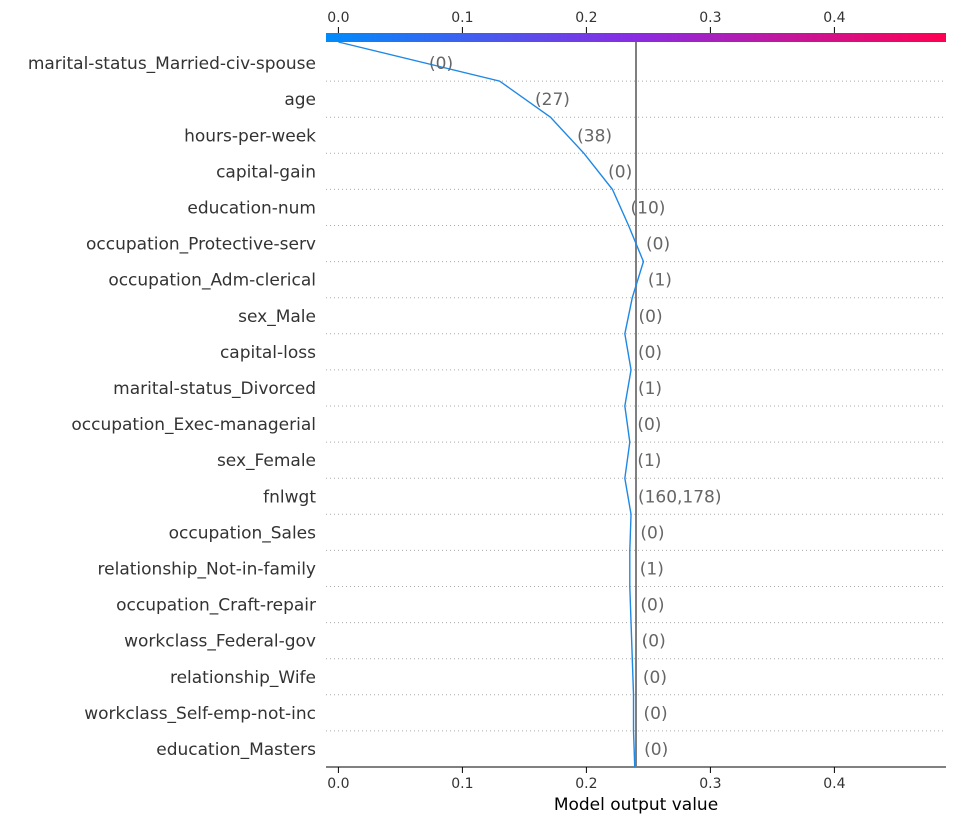  Describe the element at coordinates (172, 64) in the screenshot. I see `feature-label: marital-status_Married-civ-spouse` at that location.